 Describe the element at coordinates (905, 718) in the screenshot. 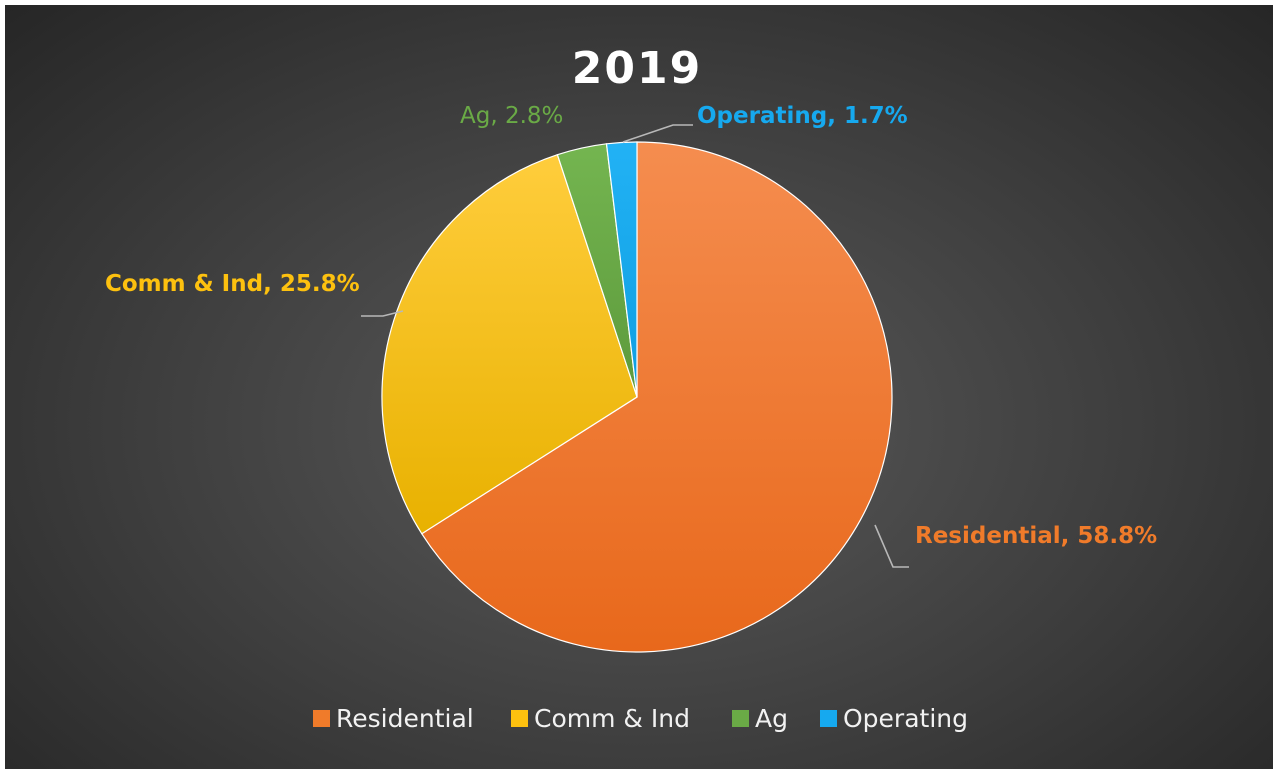

I see `legend-label-operating: Operating` at that location.